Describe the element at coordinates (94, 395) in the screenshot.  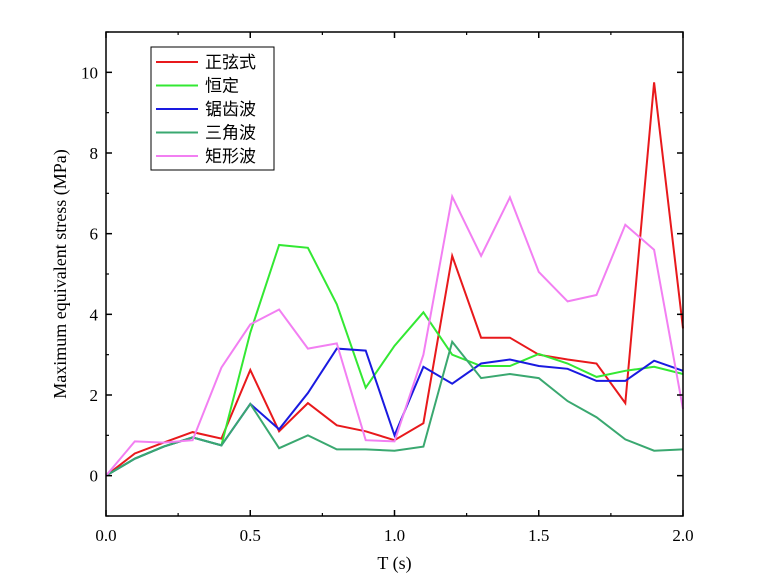
I see `y-tick-label: 2` at that location.